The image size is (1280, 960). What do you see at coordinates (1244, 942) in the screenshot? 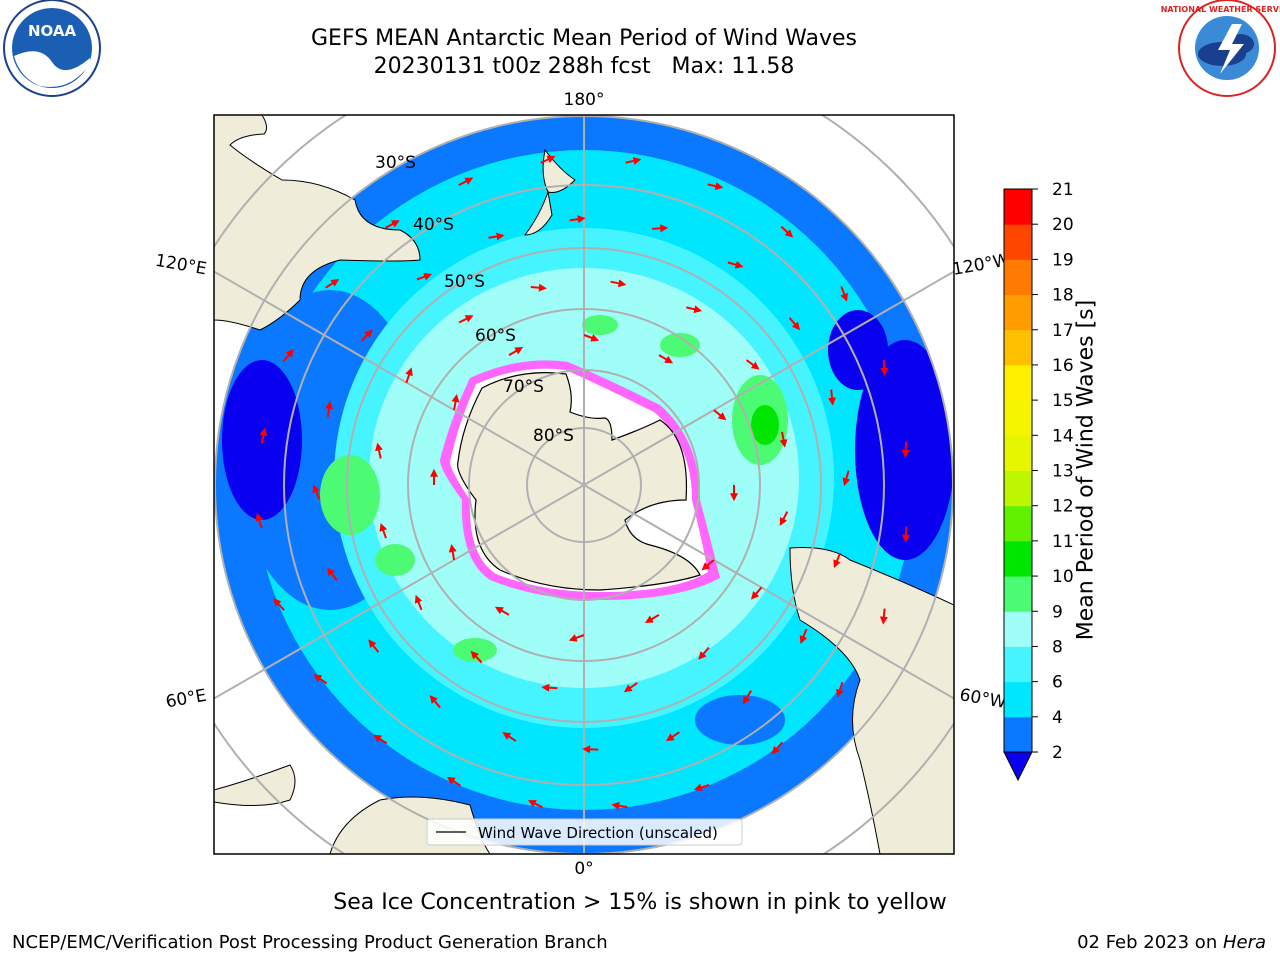
I see `footer-host: Hera` at bounding box center [1244, 942].